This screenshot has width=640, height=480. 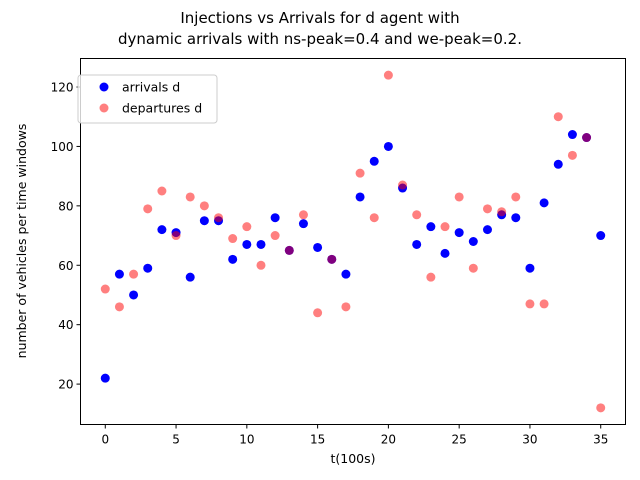 I want to click on x-tick-label: 15, so click(x=317, y=440).